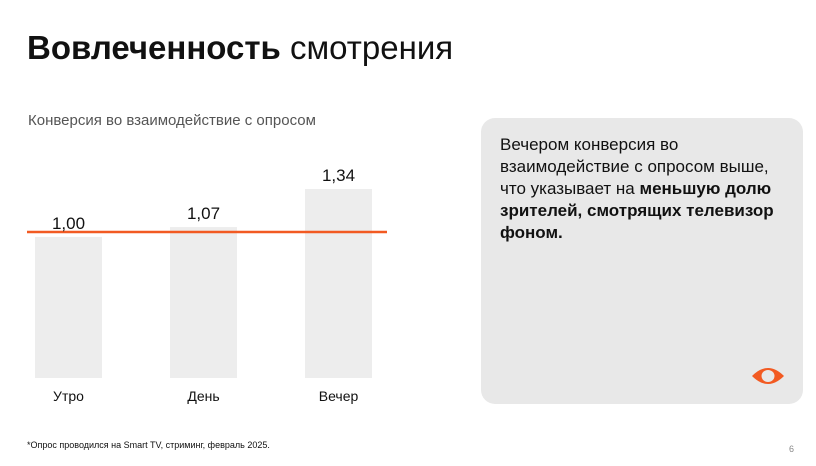 The height and width of the screenshot is (466, 816). Describe the element at coordinates (172, 120) in the screenshot. I see `chart-title: Конверсия во взаимодействие с опросом` at that location.